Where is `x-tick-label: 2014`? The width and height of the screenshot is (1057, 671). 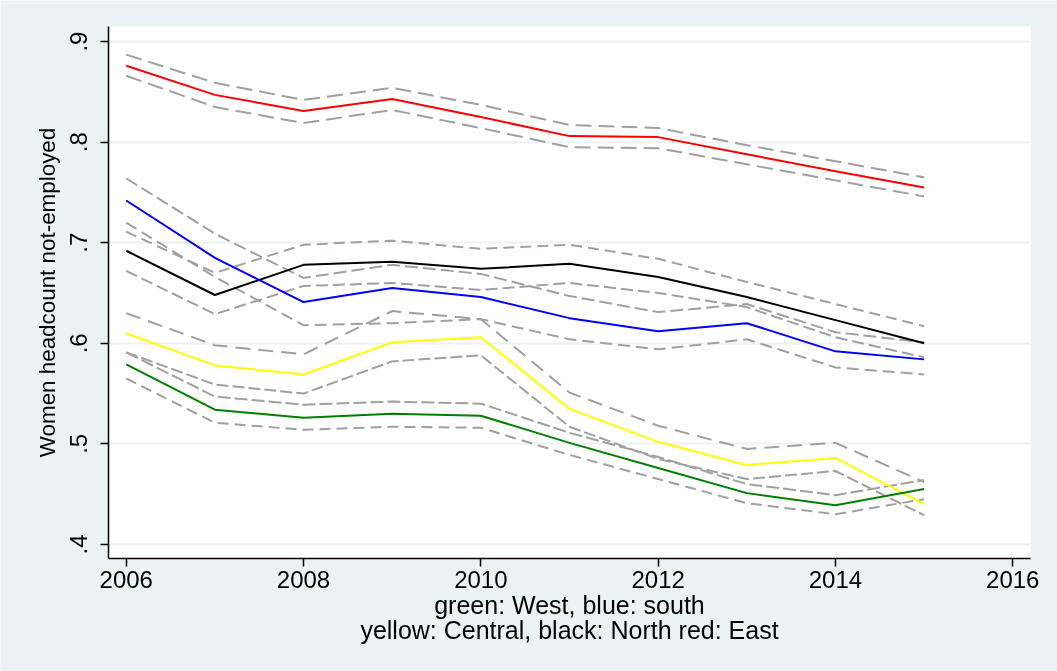
x-tick-label: 2014 is located at coordinates (835, 579).